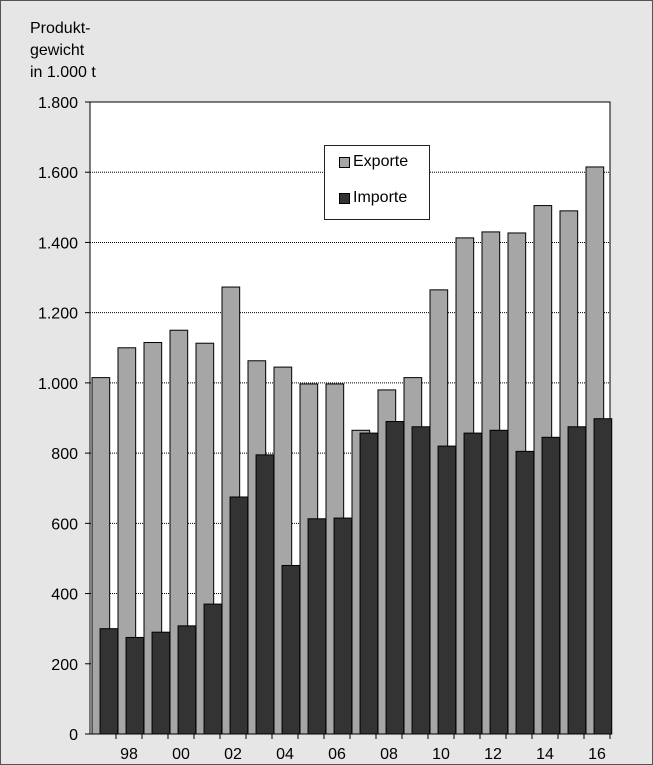  Describe the element at coordinates (493, 754) in the screenshot. I see `x-tick-label: 12` at that location.